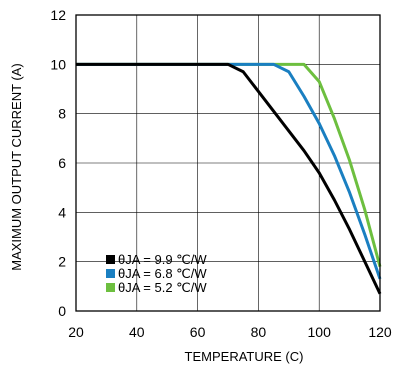 This screenshot has height=365, width=396. I want to click on y-tick-label: 12, so click(58, 15).